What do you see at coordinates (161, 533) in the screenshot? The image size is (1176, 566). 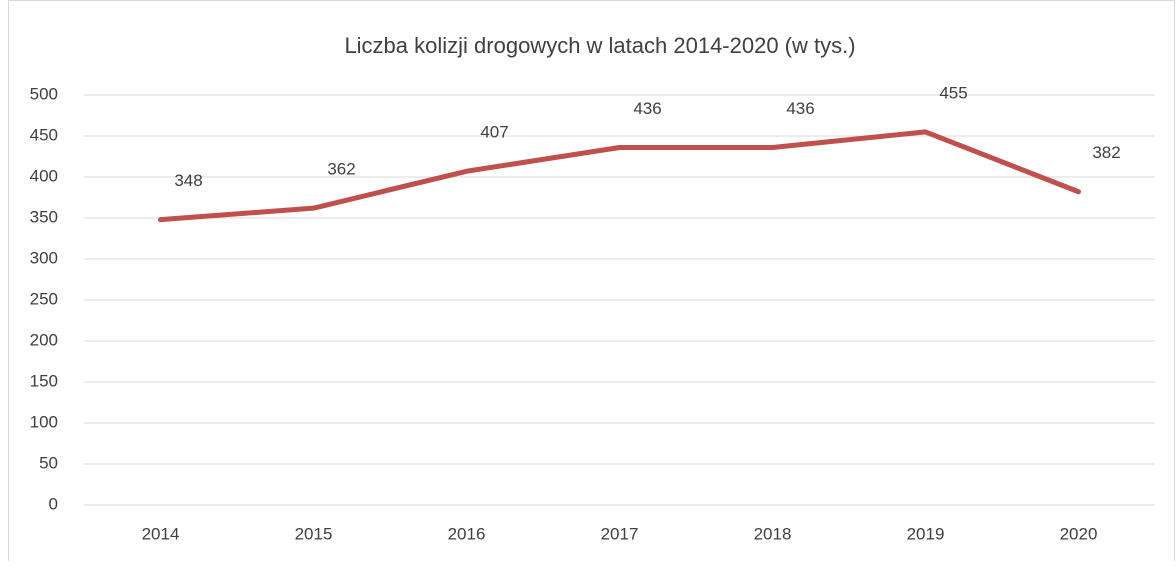 I see `x-tick-label: 2014` at bounding box center [161, 533].